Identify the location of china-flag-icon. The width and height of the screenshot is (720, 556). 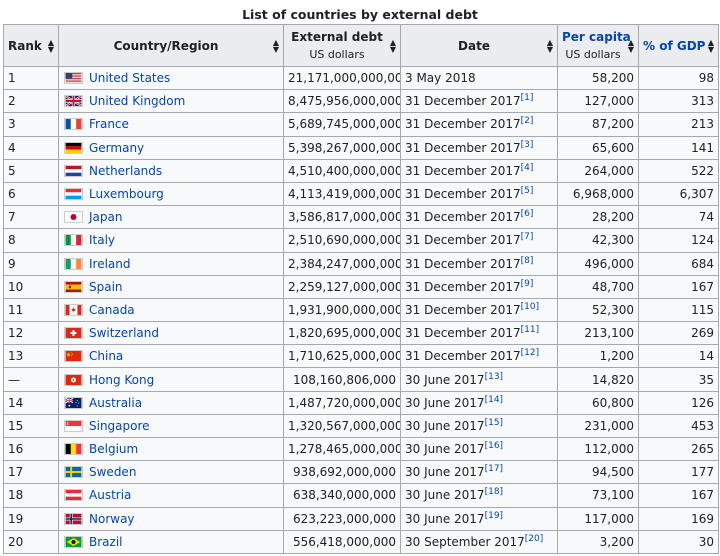
(73, 356).